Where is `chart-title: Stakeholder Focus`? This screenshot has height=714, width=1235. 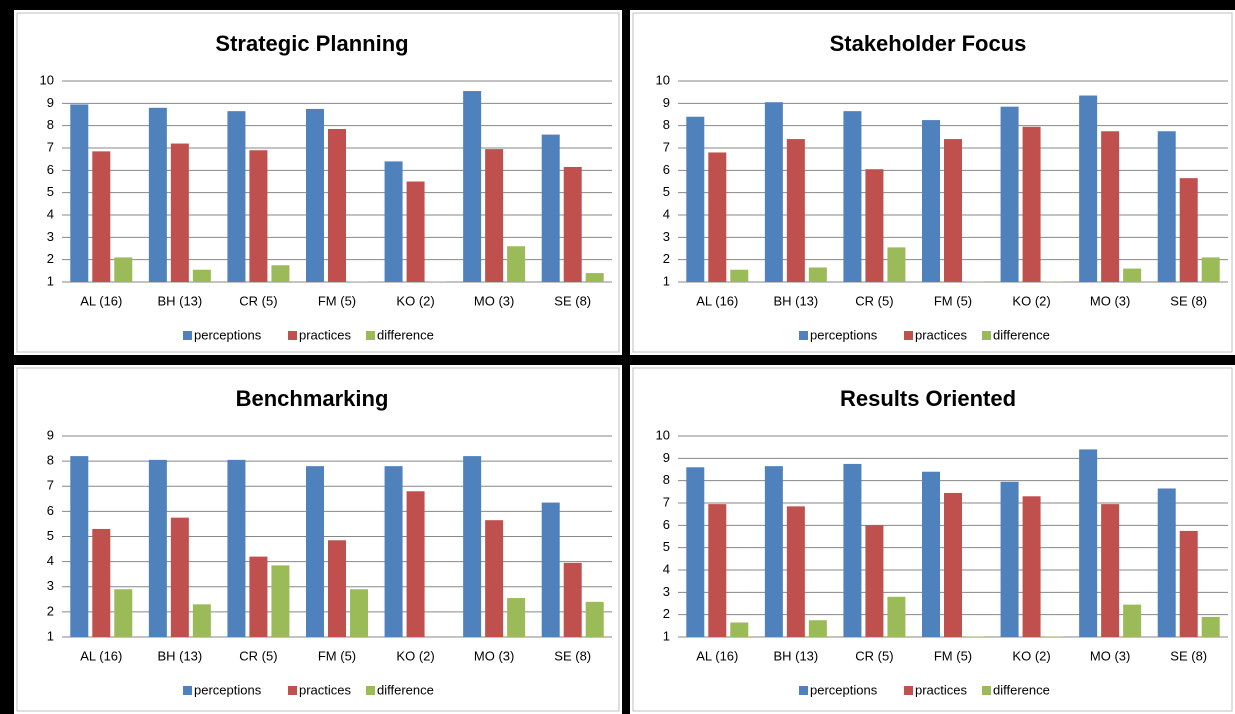
chart-title: Stakeholder Focus is located at coordinates (928, 43).